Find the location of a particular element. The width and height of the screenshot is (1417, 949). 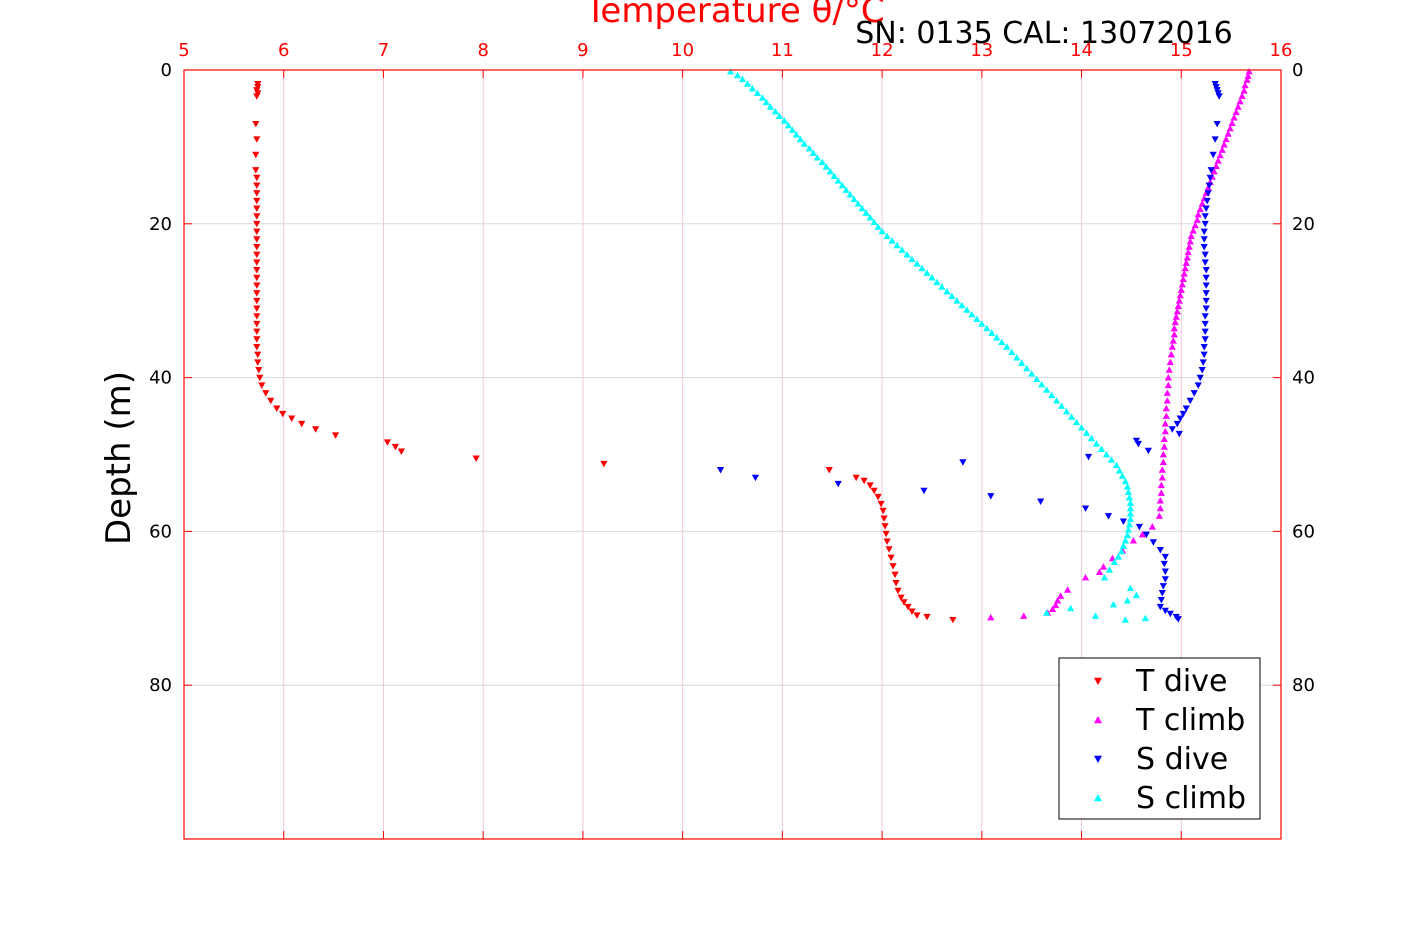

y-tick-label-left: 20 is located at coordinates (160, 224).